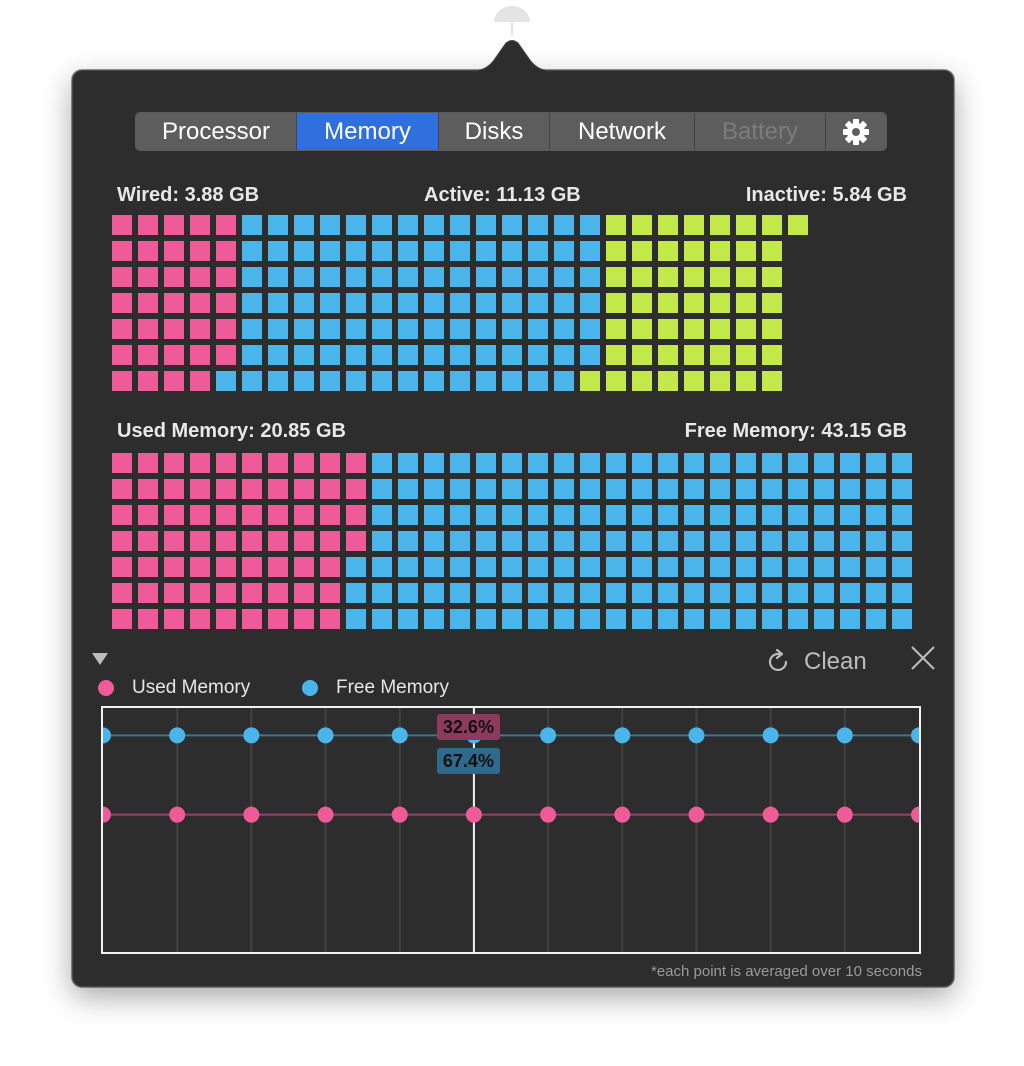  I want to click on legend-used: Used Memory, so click(174, 688).